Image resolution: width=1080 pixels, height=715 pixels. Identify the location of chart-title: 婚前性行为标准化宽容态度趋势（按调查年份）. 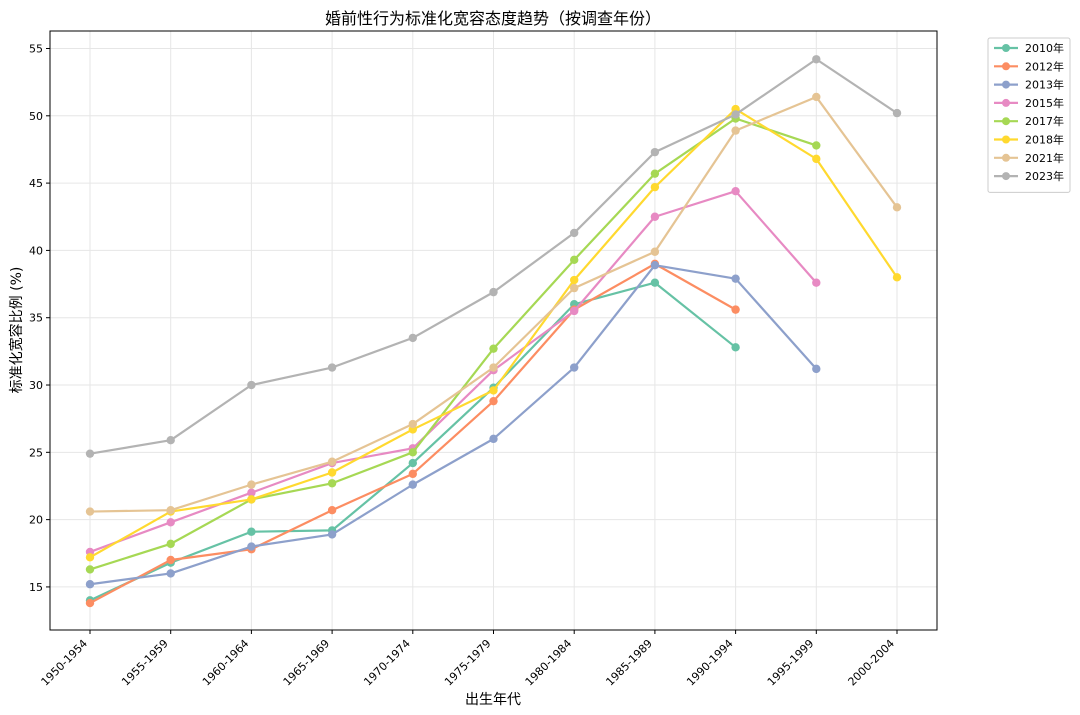
(493, 18).